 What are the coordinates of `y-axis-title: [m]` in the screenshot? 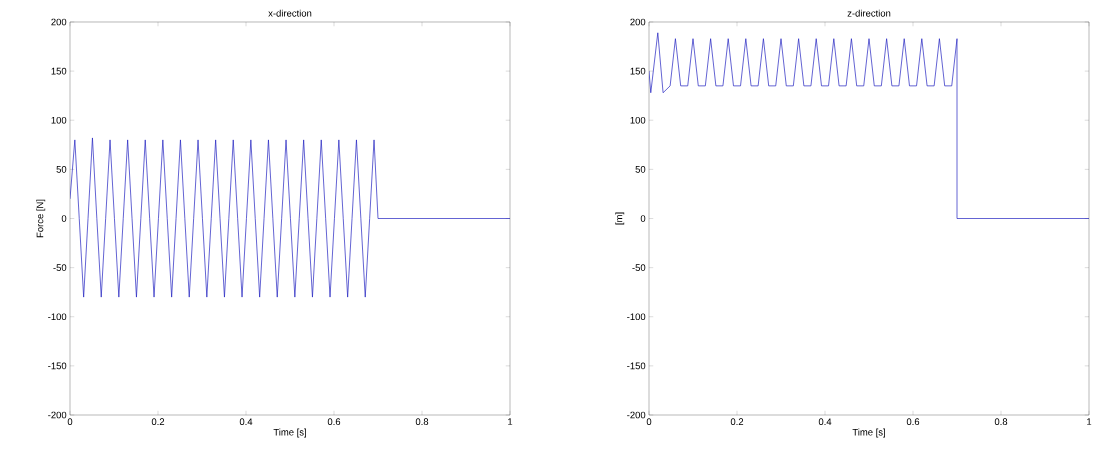 It's located at (620, 218).